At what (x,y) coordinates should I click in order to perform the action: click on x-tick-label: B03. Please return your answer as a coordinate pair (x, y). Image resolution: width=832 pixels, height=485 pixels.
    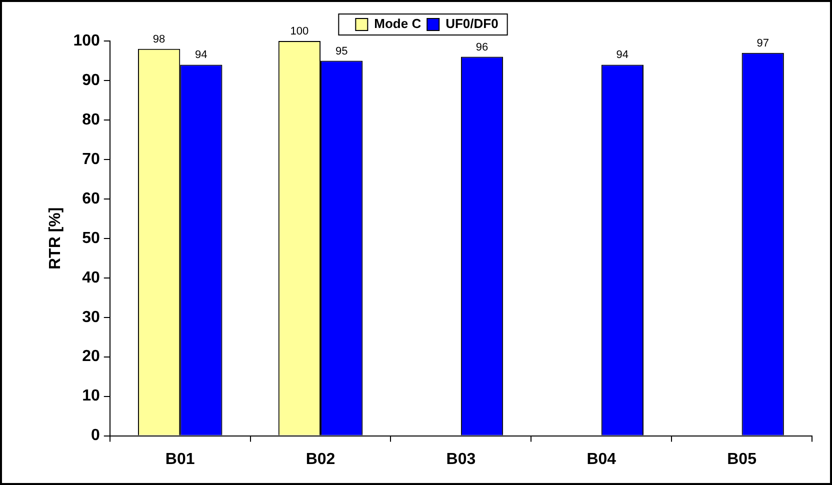
    Looking at the image, I should click on (461, 459).